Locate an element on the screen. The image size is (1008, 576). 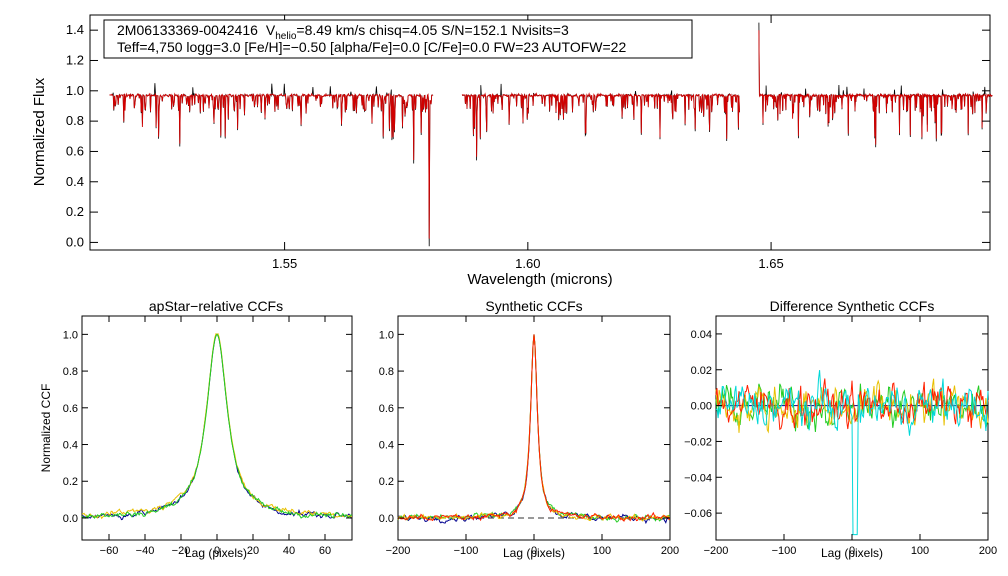
synthetic-ccf-xtick-label: 0 is located at coordinates (534, 551).